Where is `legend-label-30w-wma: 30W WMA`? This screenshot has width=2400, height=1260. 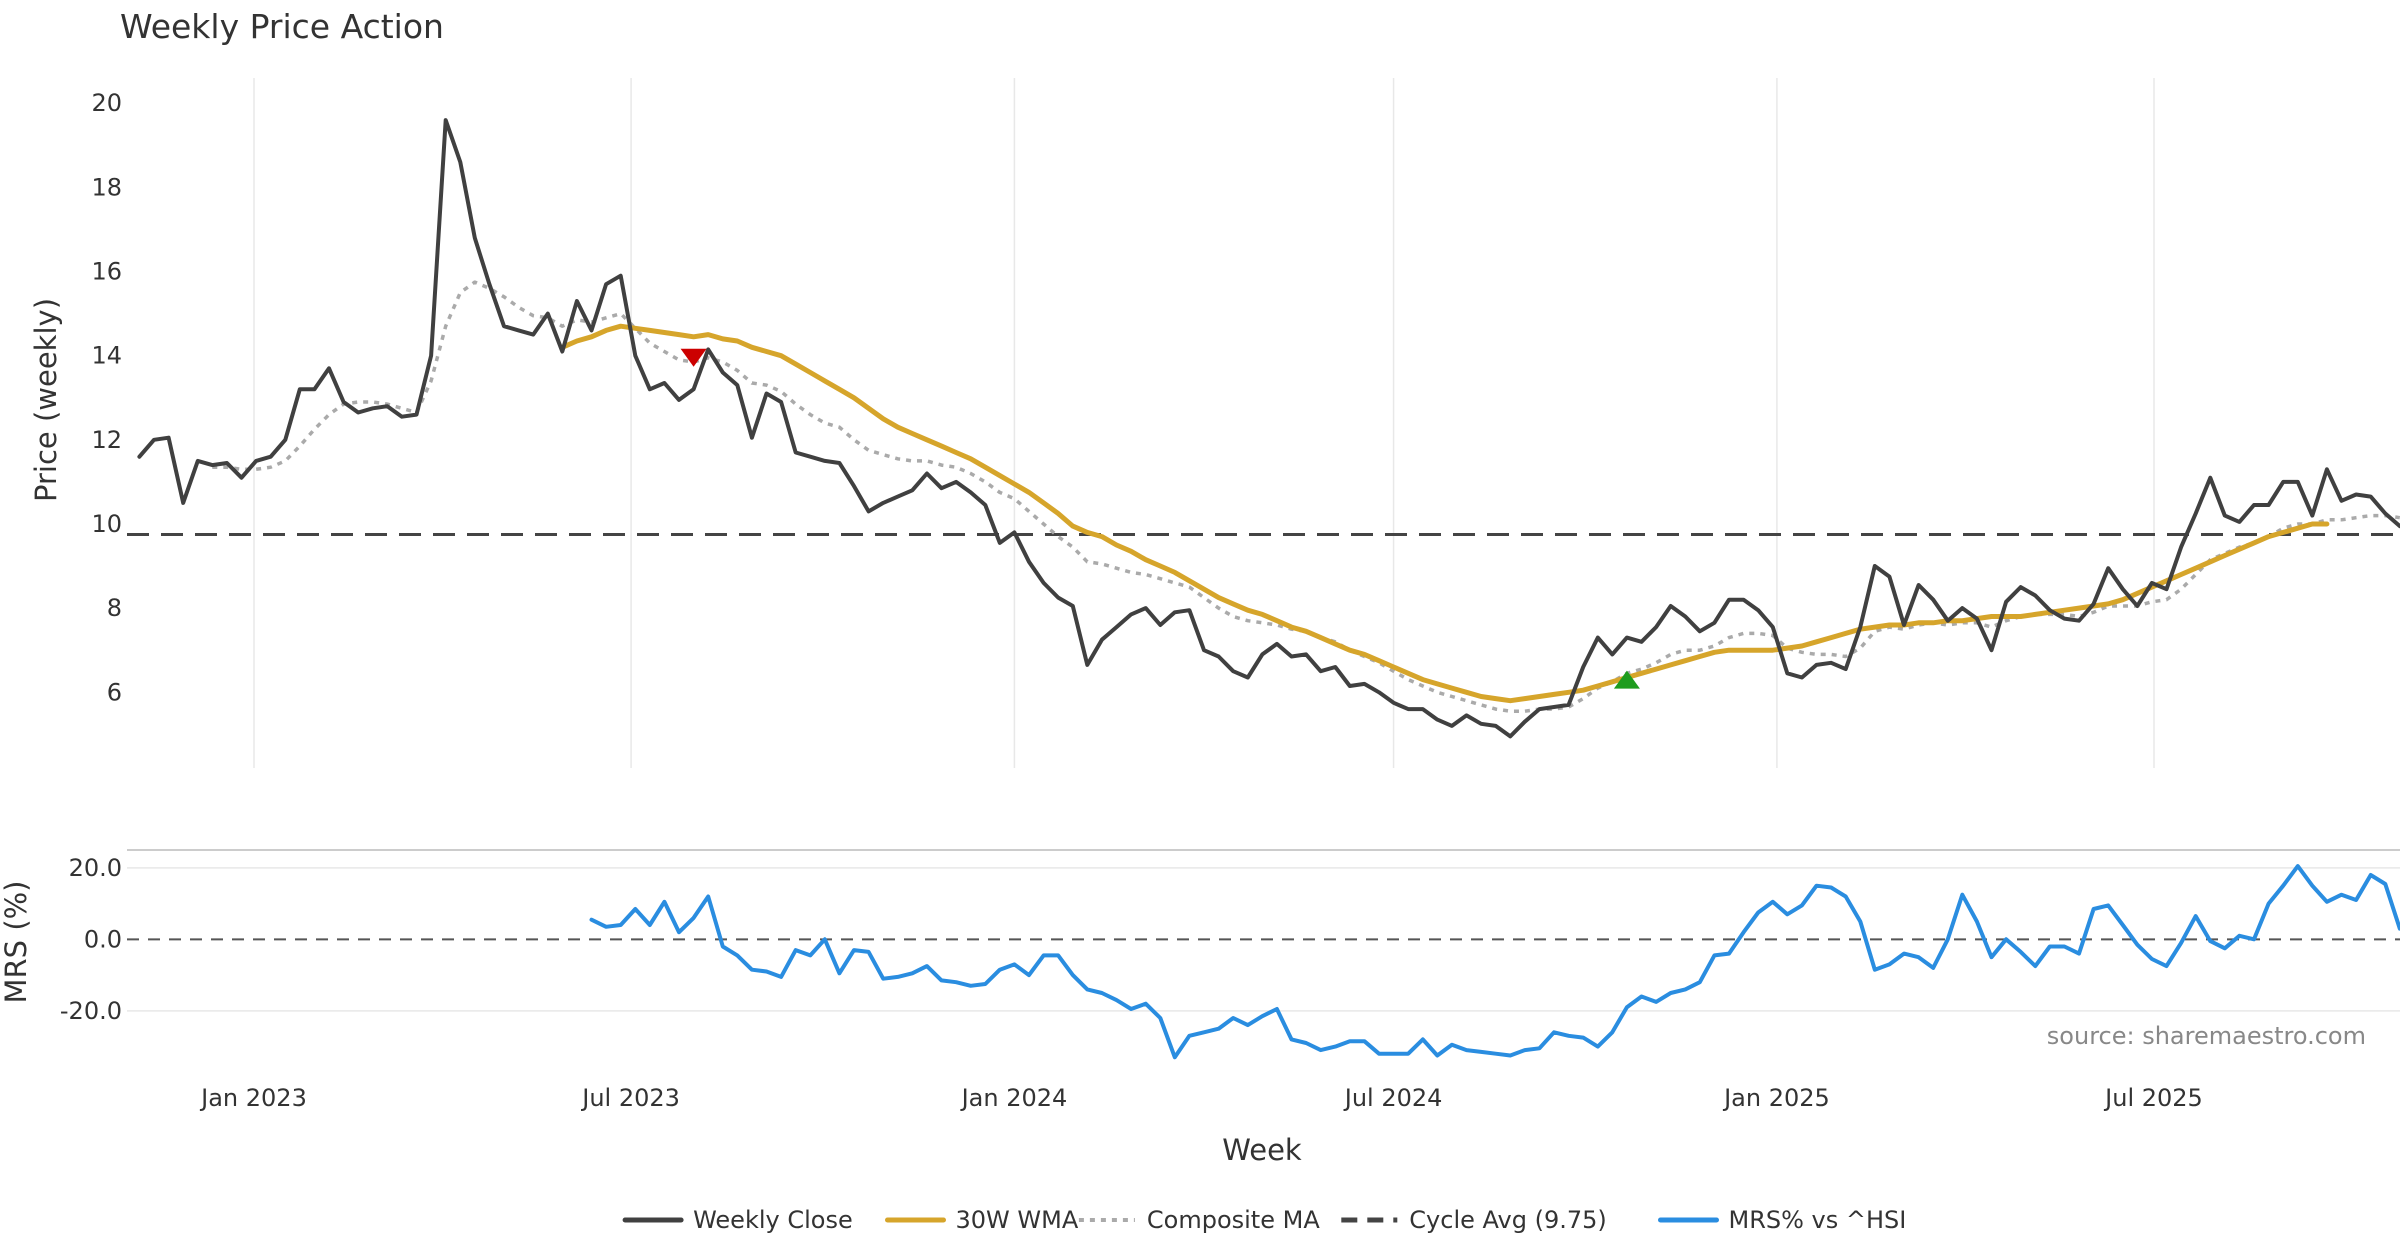 legend-label-30w-wma: 30W WMA is located at coordinates (1017, 1220).